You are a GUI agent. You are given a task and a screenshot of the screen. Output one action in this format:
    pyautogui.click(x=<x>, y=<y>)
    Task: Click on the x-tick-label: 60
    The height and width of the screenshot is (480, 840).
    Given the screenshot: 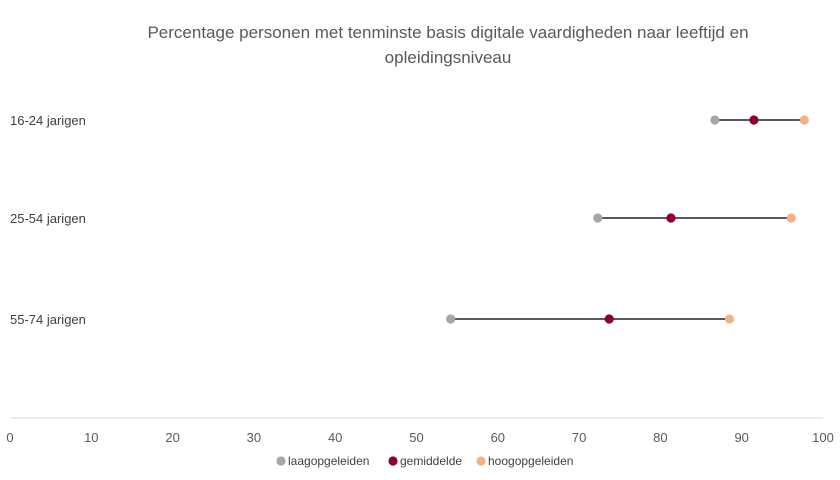 What is the action you would take?
    pyautogui.click(x=498, y=437)
    